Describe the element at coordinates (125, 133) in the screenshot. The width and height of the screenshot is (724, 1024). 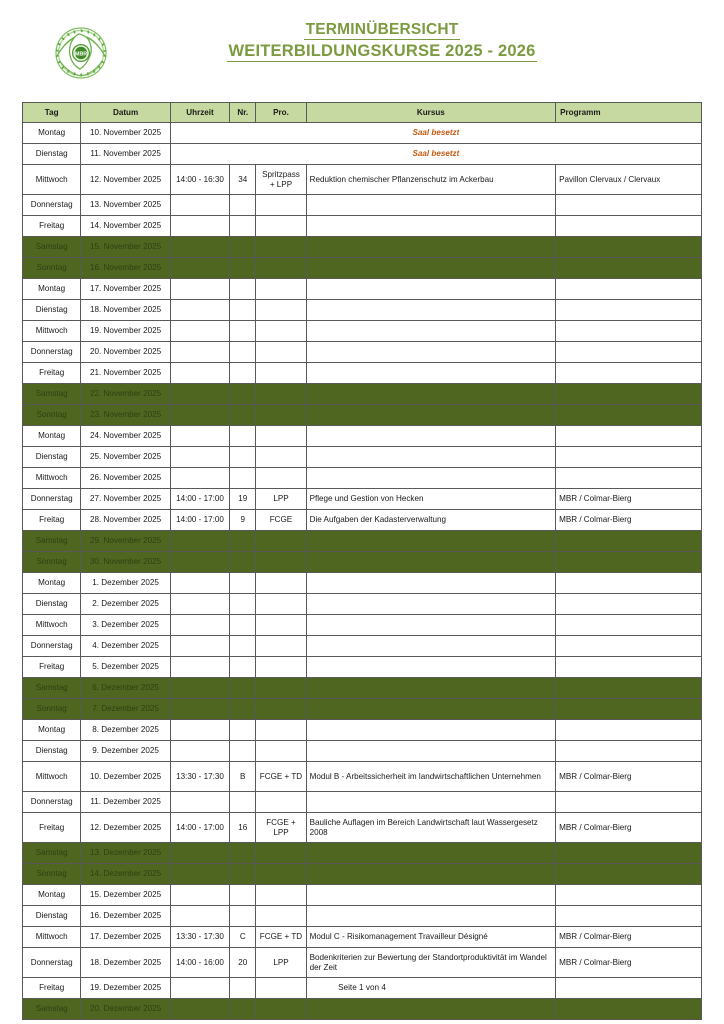
I see `cell-datum: 10. November 2025` at that location.